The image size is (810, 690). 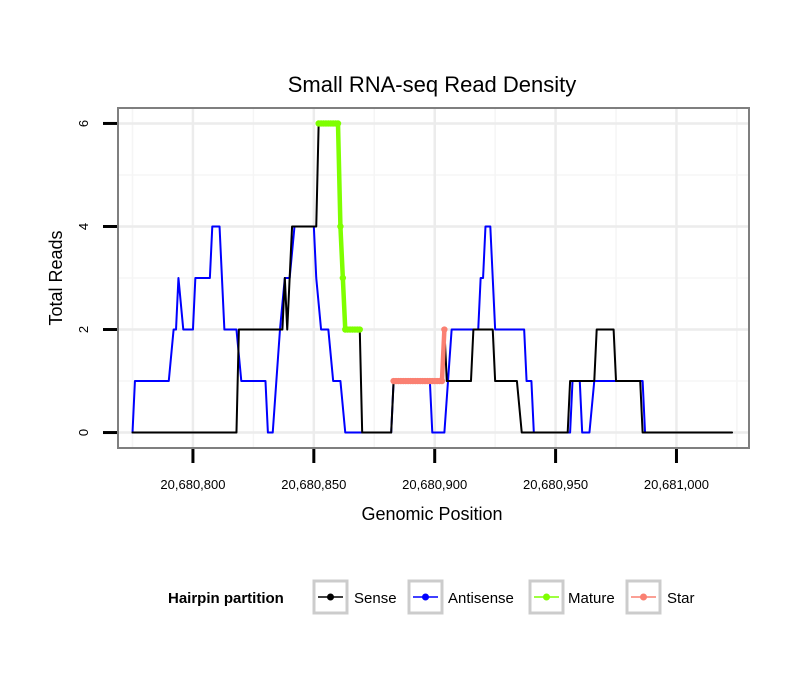 I want to click on y-tick-label: 0, so click(x=83, y=432).